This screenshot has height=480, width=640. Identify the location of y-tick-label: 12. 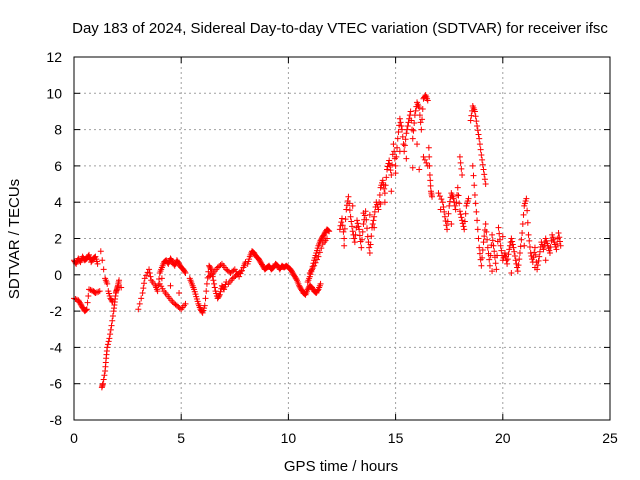
(54, 57).